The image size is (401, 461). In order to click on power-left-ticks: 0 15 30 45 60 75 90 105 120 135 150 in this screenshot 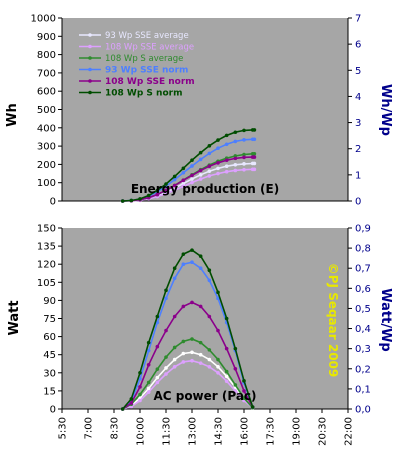, I will do `click(49, 320)`.